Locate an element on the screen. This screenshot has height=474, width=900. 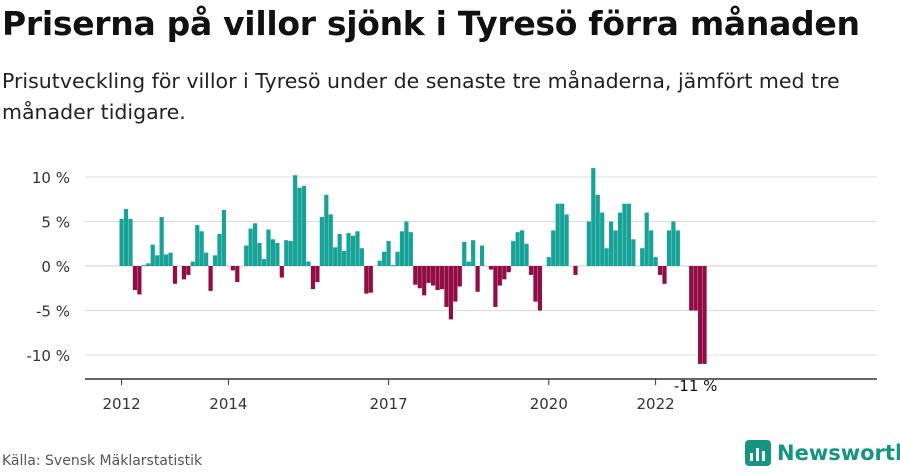
axes: 2012 2014 2017 2020 2022-11 % is located at coordinates (481, 395).